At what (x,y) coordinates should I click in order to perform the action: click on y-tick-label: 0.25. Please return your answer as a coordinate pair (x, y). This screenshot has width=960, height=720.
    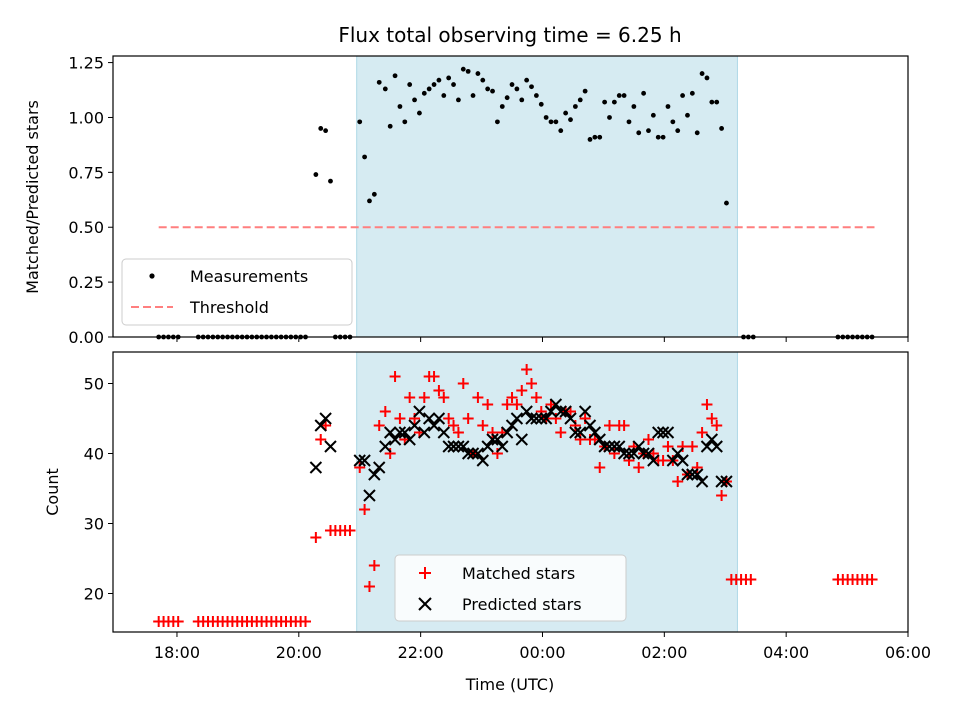
    Looking at the image, I should click on (86, 282).